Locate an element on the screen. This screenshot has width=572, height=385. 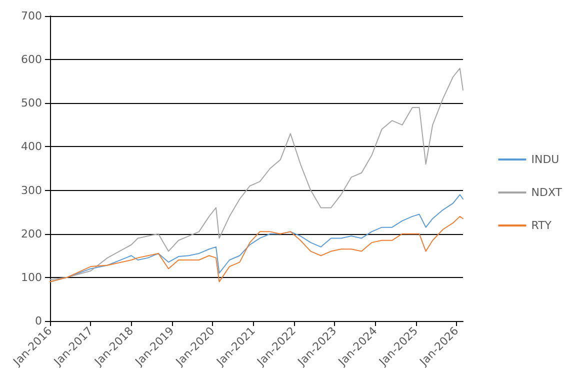
legend-label: RTY is located at coordinates (541, 225).